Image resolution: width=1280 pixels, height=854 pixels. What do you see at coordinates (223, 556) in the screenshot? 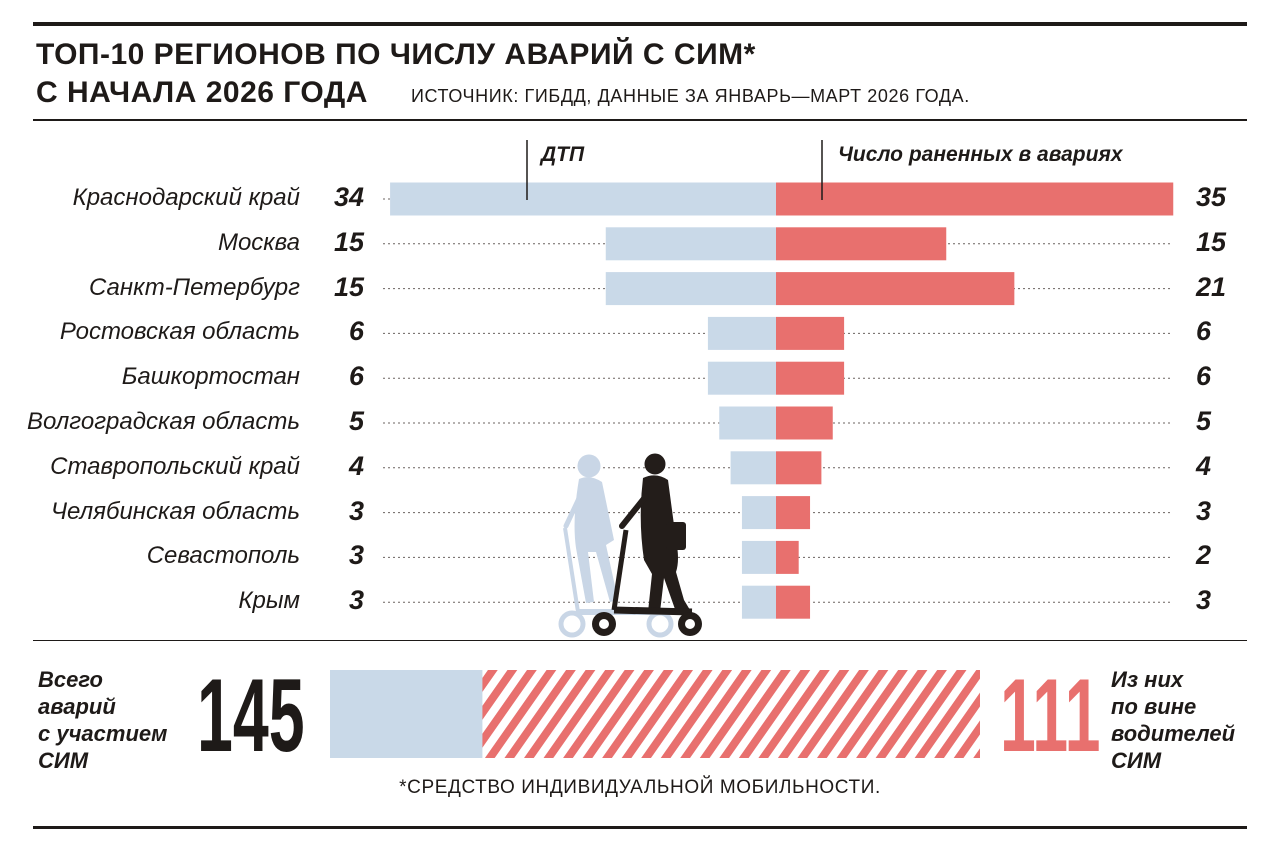
I see `region-label: Севастополь` at bounding box center [223, 556].